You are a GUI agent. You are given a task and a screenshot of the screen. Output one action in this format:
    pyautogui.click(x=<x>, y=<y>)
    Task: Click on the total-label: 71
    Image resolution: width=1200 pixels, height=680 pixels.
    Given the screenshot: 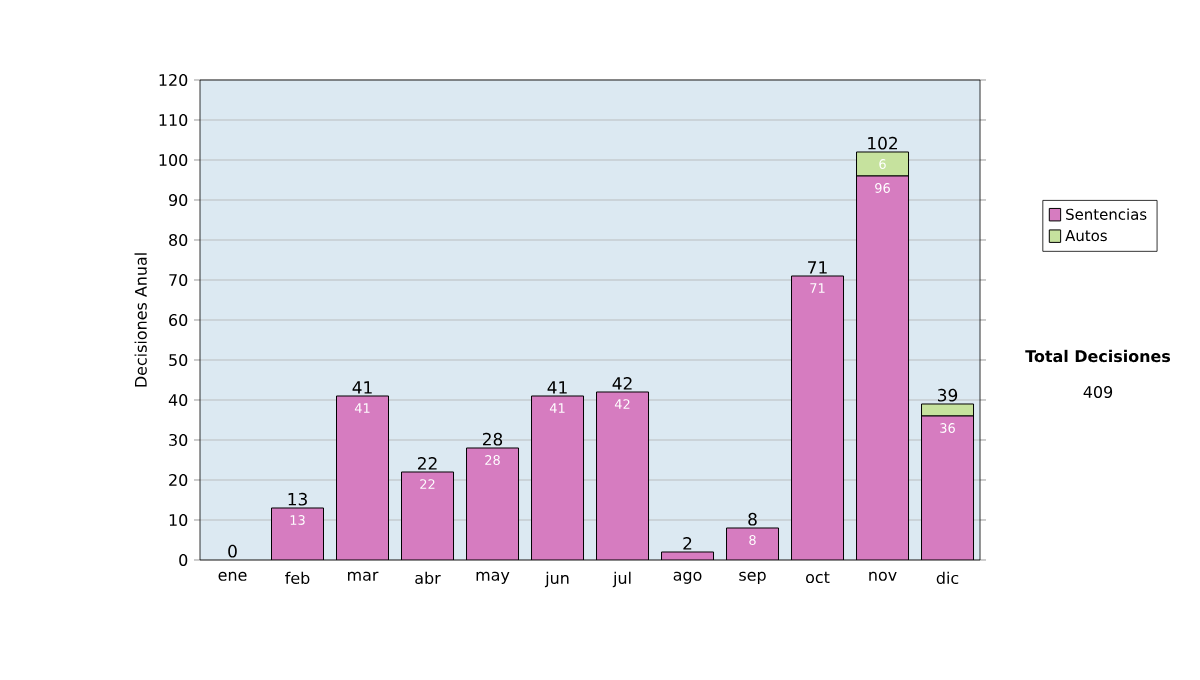 What is the action you would take?
    pyautogui.click(x=817, y=267)
    